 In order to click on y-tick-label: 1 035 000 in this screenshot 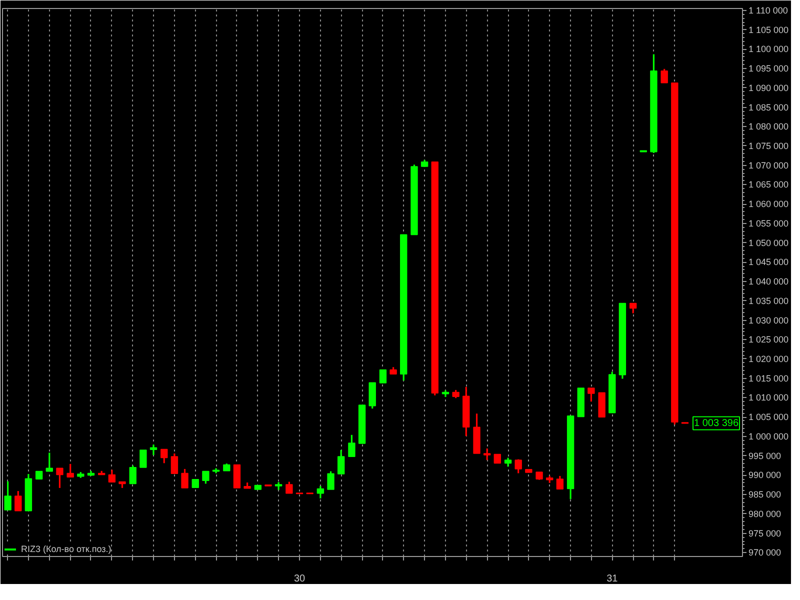, I will do `click(768, 301)`.